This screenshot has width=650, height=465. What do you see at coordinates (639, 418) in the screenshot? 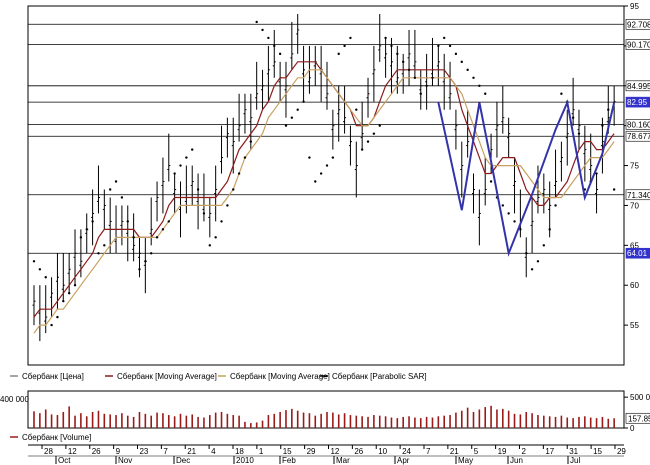
I see `volume-current-label: 157.85` at bounding box center [639, 418].